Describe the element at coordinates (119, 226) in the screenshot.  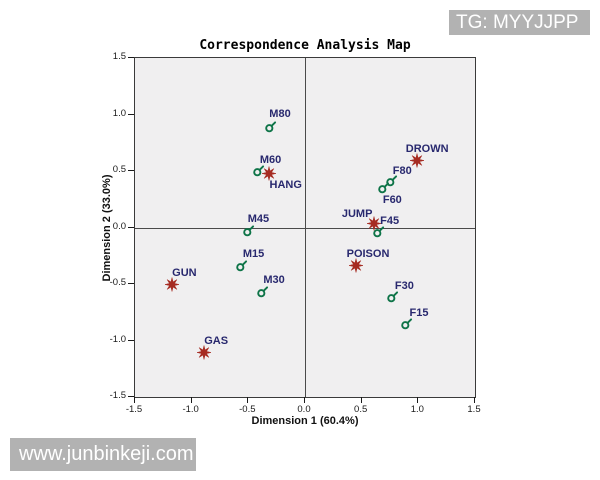
I see `y-tick-label: 0.0` at that location.